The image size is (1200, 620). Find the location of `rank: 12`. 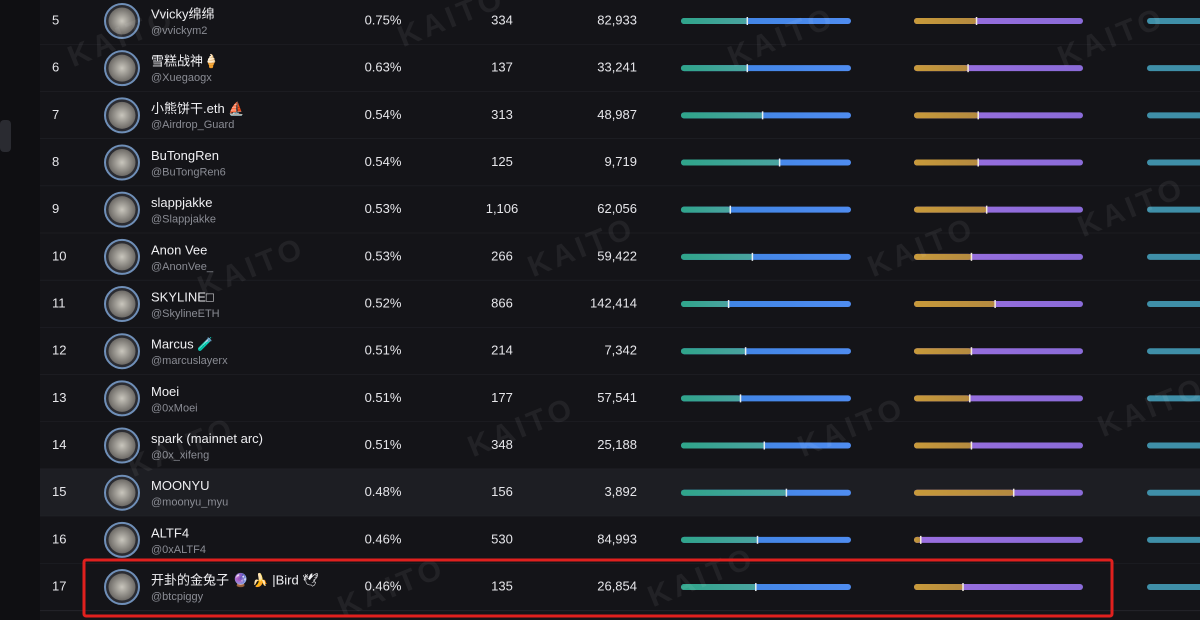

rank: 12 is located at coordinates (59, 350).